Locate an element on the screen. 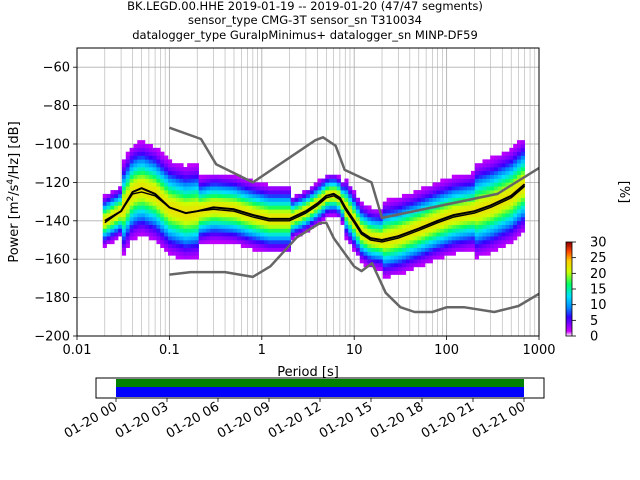  y-tick-label: −120 is located at coordinates (52, 183).